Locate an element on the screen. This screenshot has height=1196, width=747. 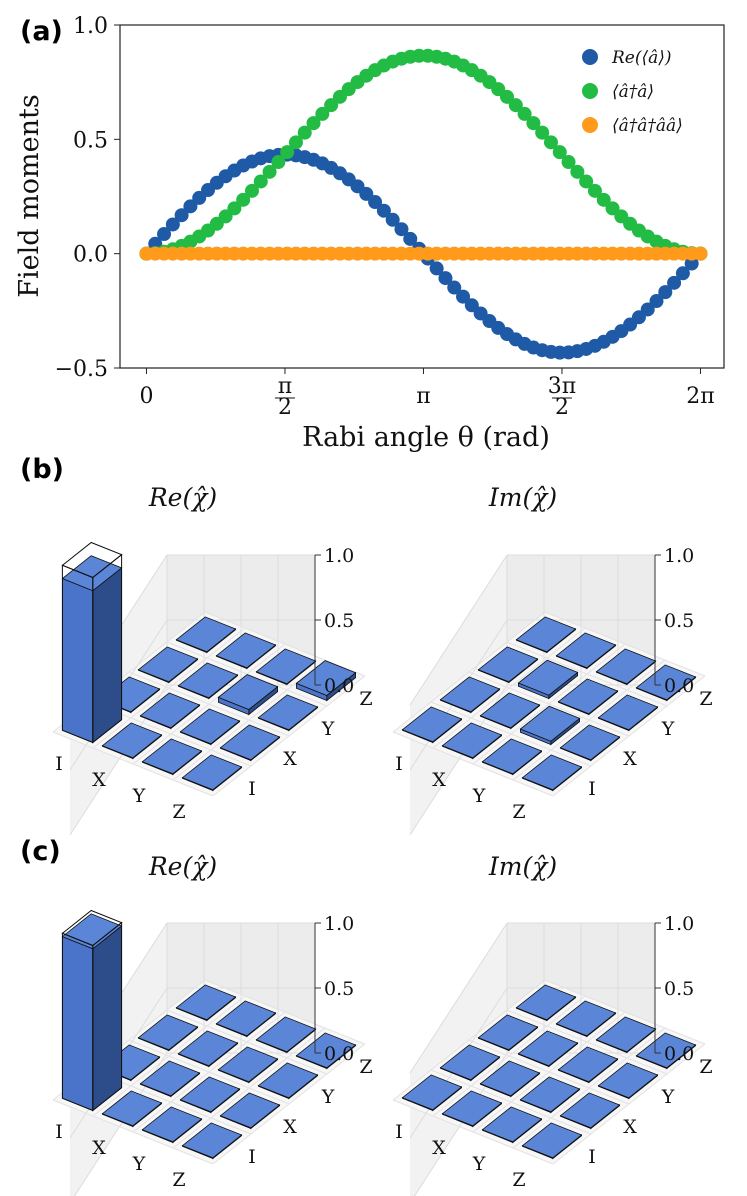
x-tick-label: 0 is located at coordinates (146, 396).